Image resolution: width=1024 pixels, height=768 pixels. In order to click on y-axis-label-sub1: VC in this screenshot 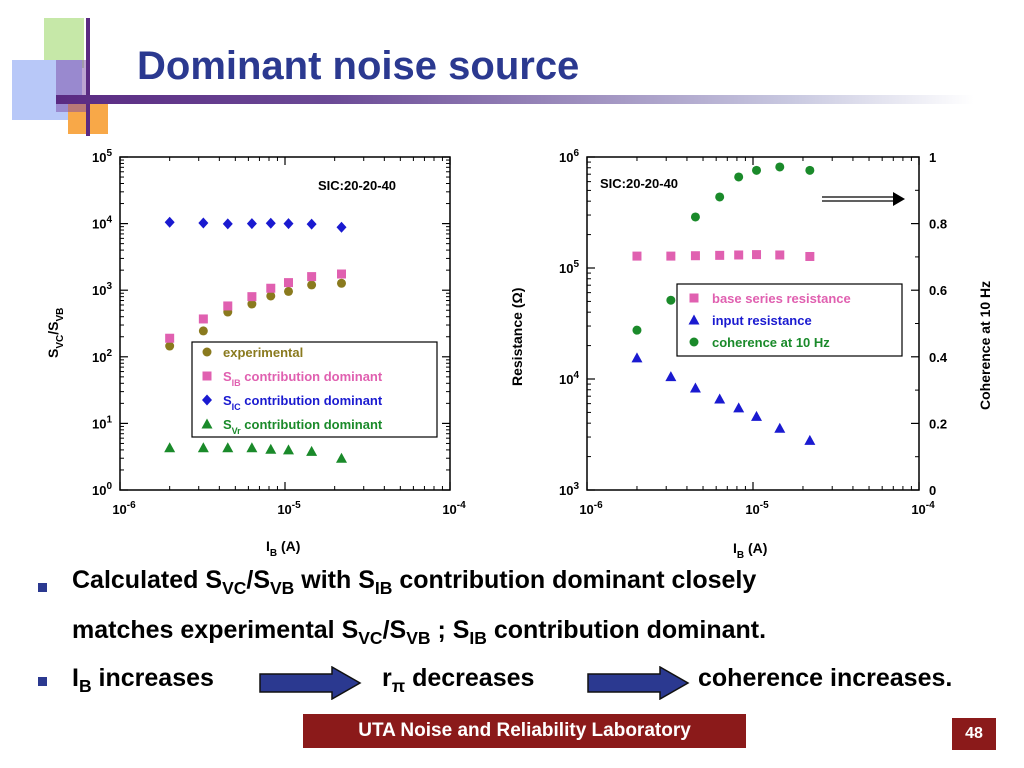, I will do `click(60, 342)`.